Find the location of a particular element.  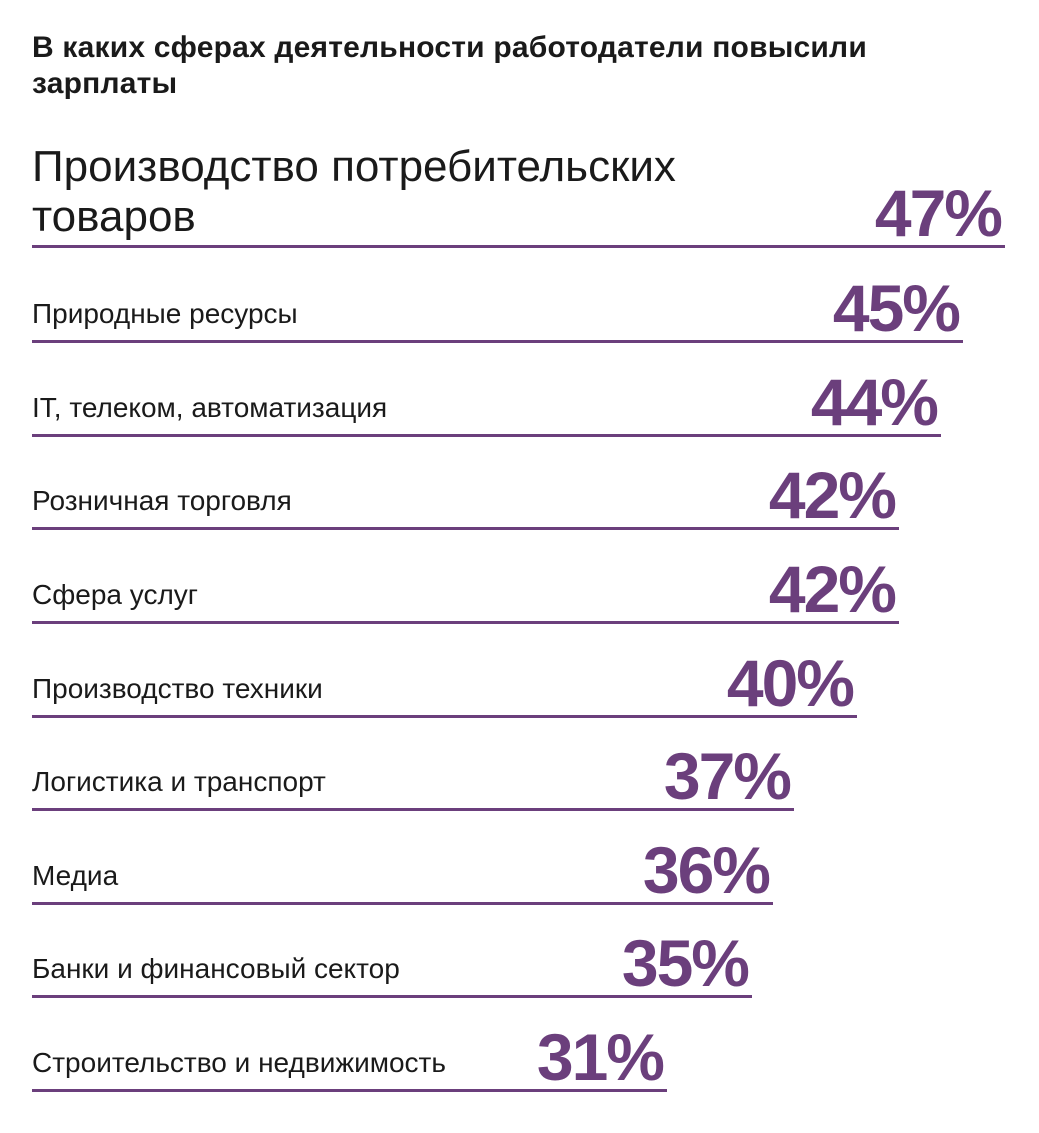

bar-row: Производство потребительских товаров 47% is located at coordinates (518, 193).